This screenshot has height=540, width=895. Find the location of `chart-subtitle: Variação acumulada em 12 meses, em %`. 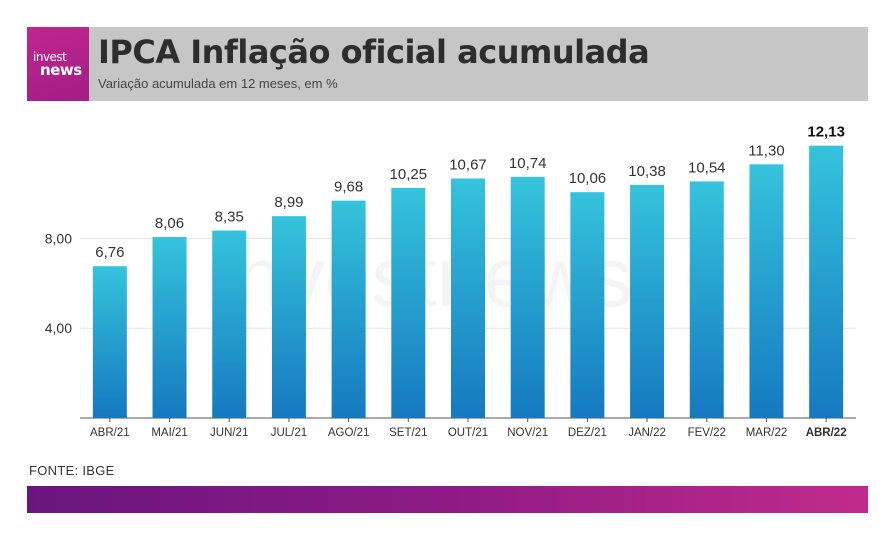

chart-subtitle: Variação acumulada em 12 meses, em % is located at coordinates (218, 83).